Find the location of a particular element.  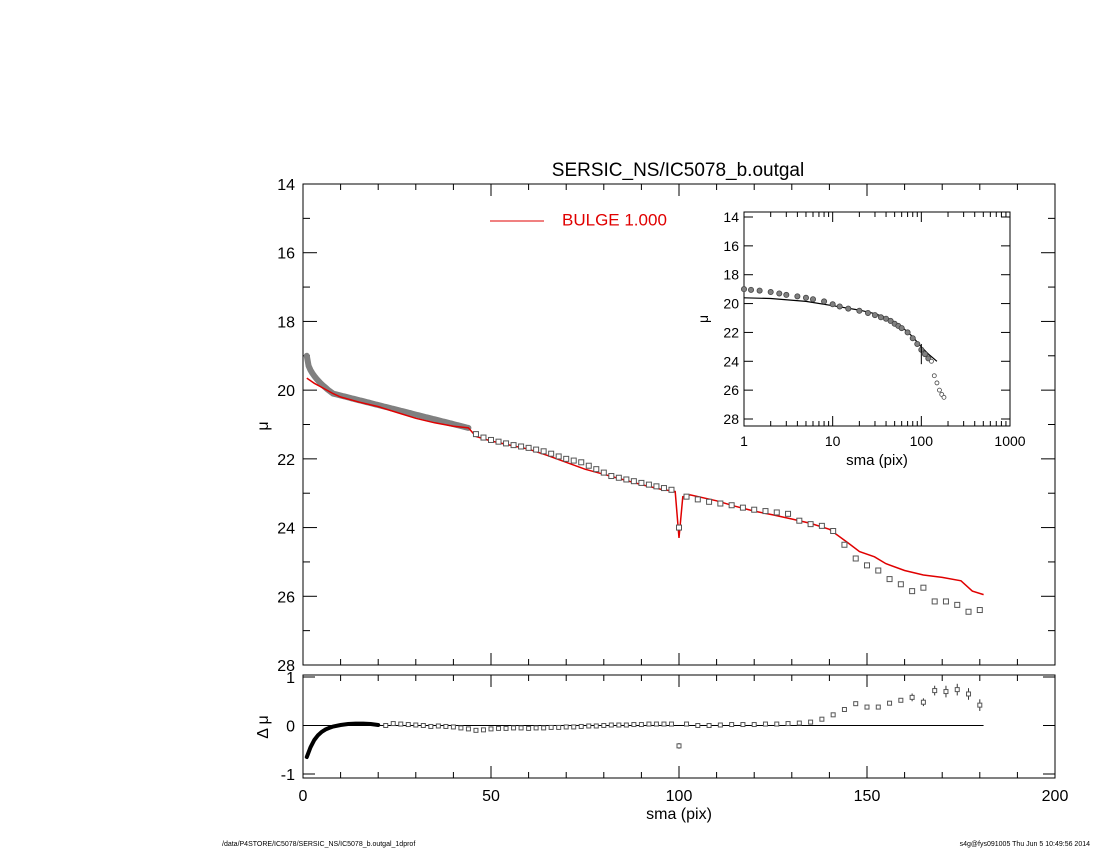

main-y-tick-label: 22 is located at coordinates (286, 460).